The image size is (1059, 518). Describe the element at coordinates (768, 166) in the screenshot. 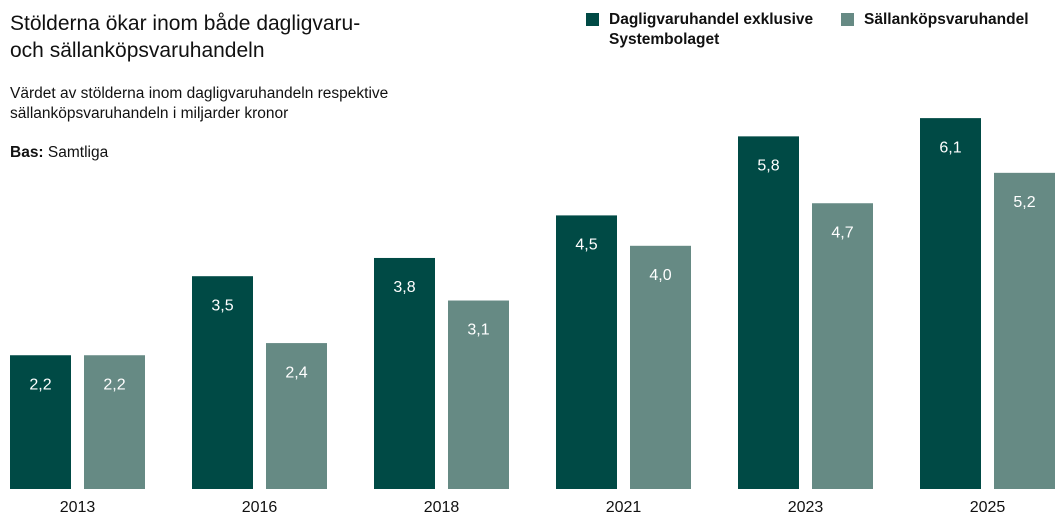

I see `data-label: 5,8` at that location.